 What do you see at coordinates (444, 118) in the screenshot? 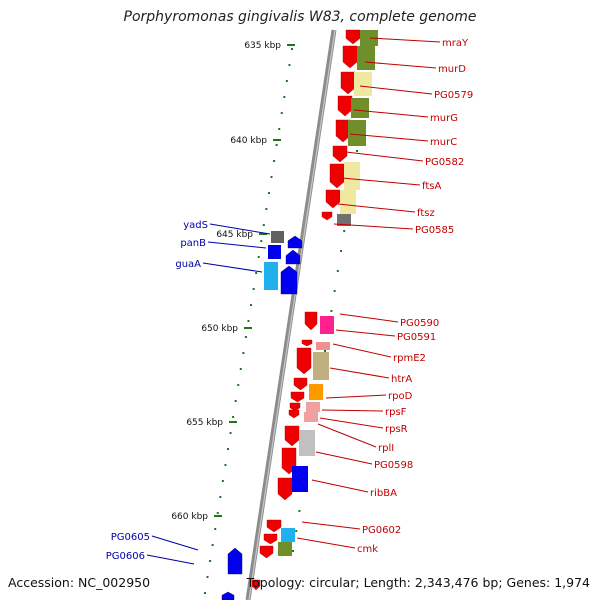
I see `gene-label: murG` at bounding box center [444, 118].